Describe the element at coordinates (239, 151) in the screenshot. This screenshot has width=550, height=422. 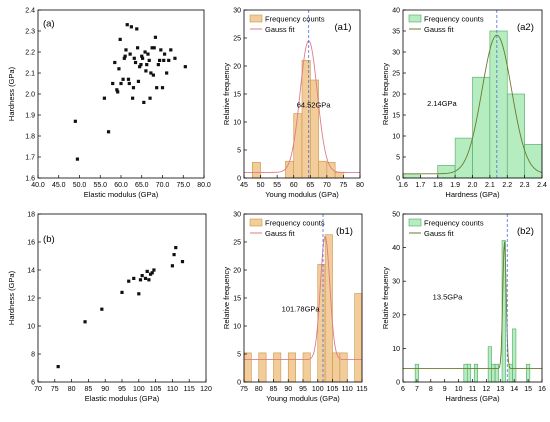
I see `y-tick-label: 5` at that location.